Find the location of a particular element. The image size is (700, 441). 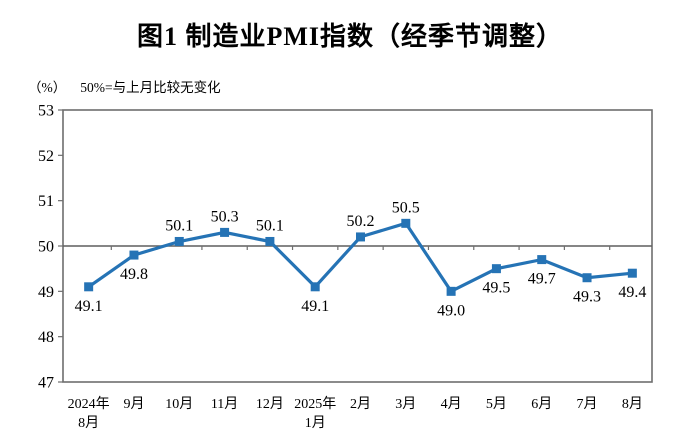

x-axis-tick-label: 7月 is located at coordinates (587, 404).